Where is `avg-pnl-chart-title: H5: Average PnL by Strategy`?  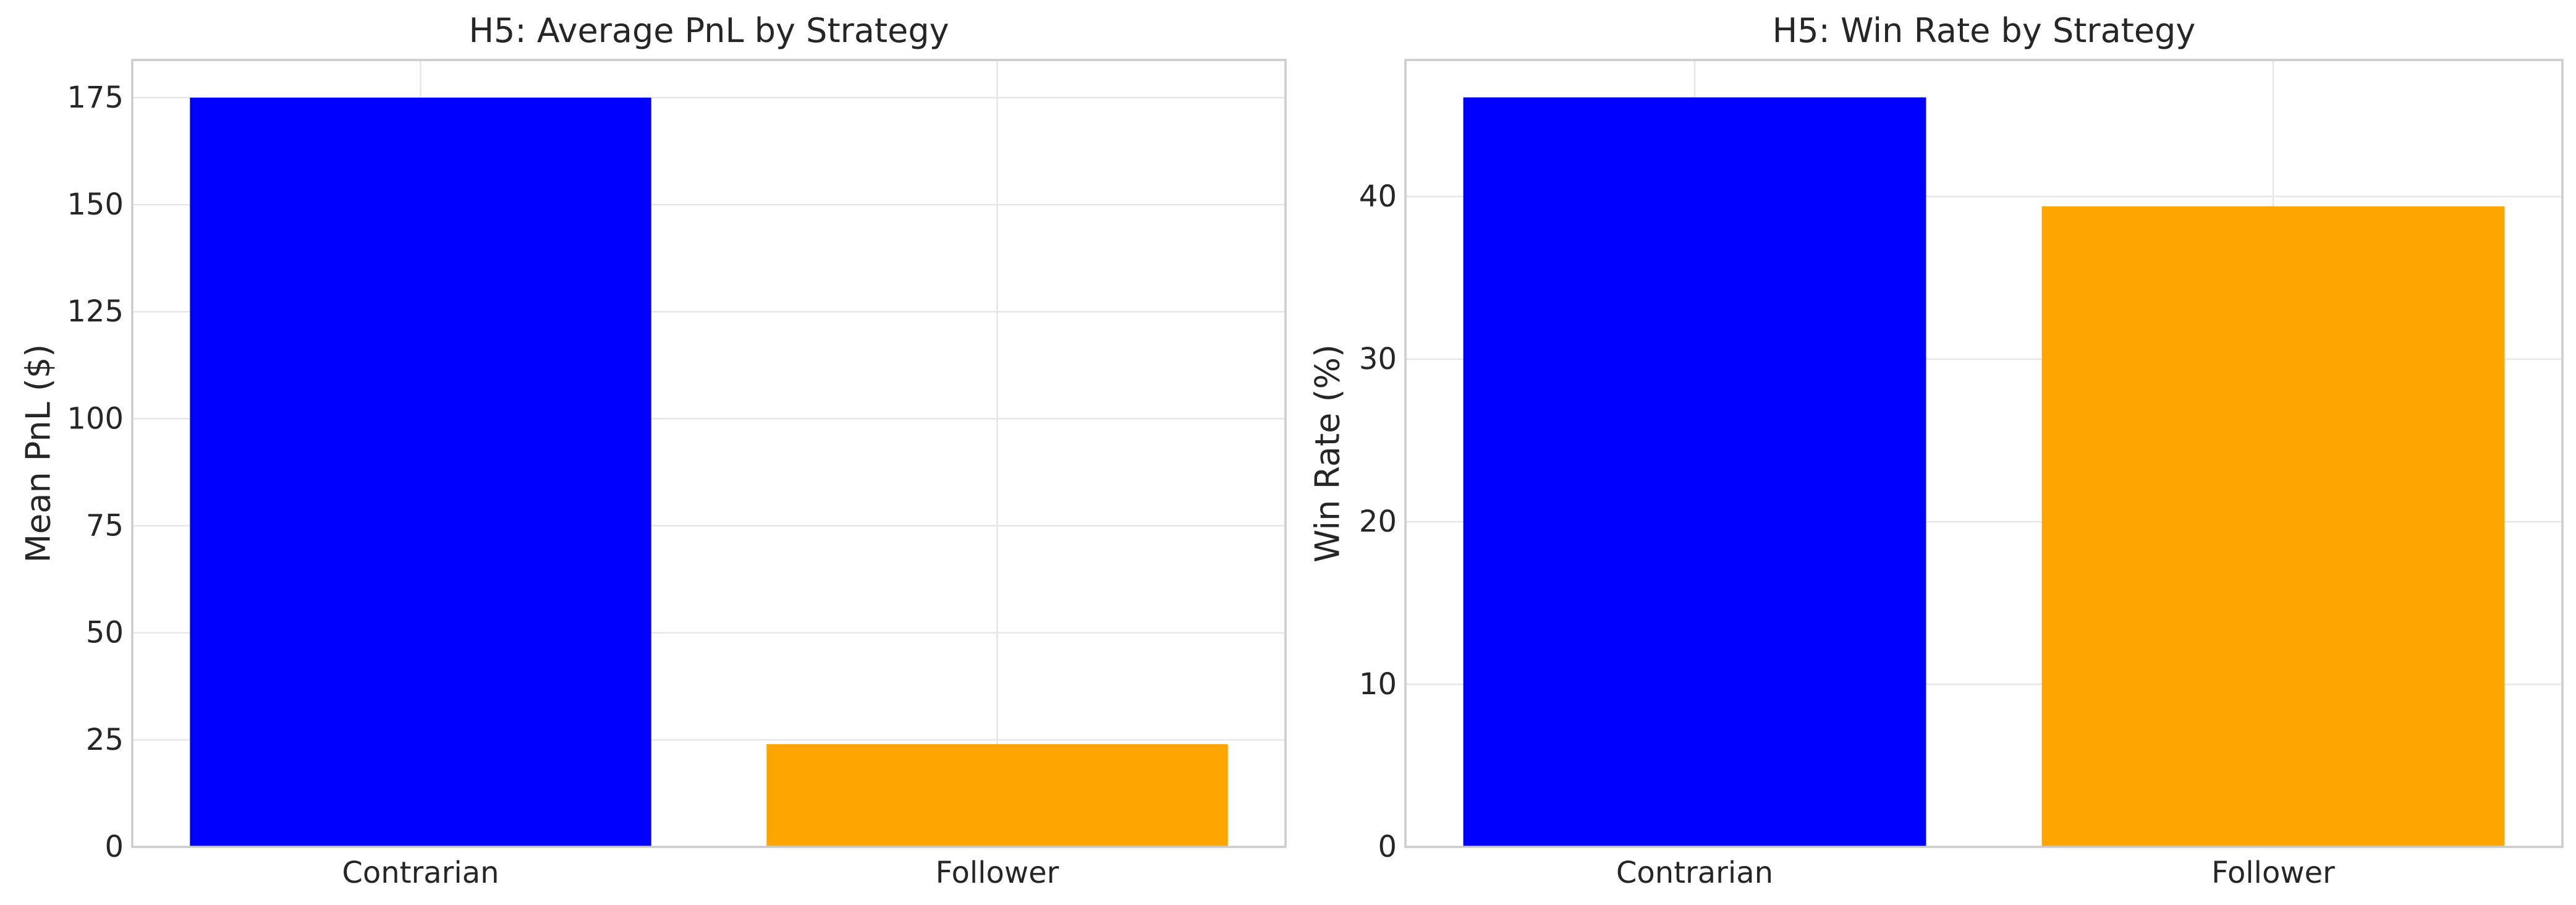
avg-pnl-chart-title: H5: Average PnL by Strategy is located at coordinates (708, 31).